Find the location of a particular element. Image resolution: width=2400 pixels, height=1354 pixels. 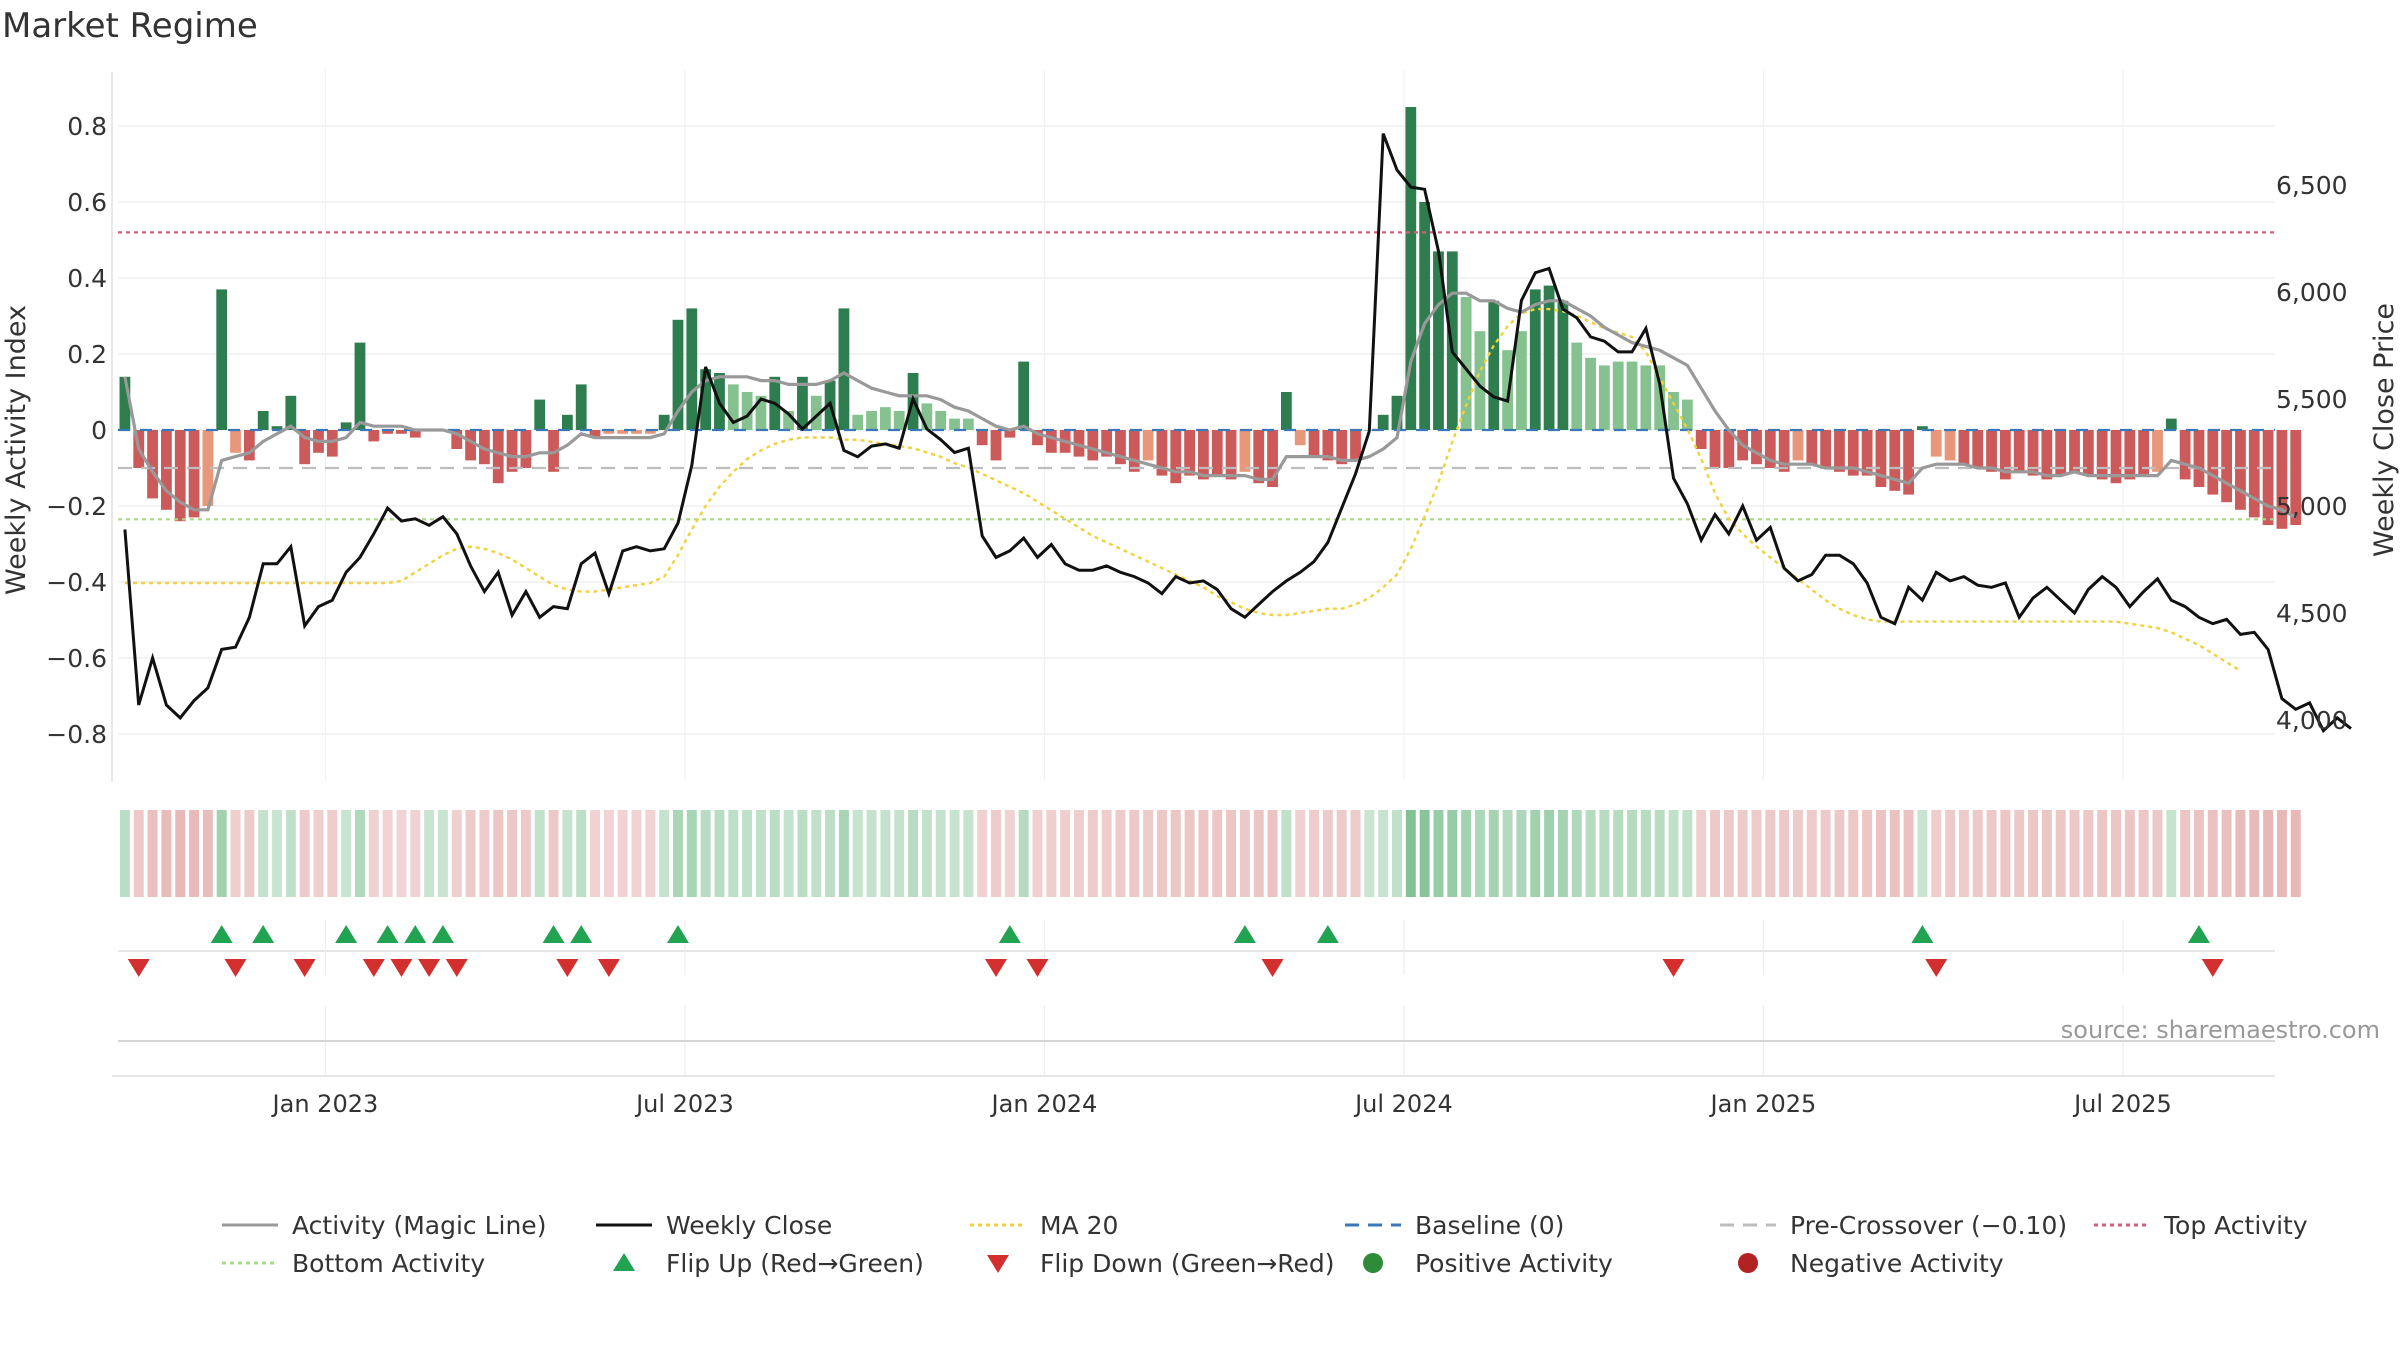

legend-item: Activity (Magic Line) is located at coordinates (384, 1225).